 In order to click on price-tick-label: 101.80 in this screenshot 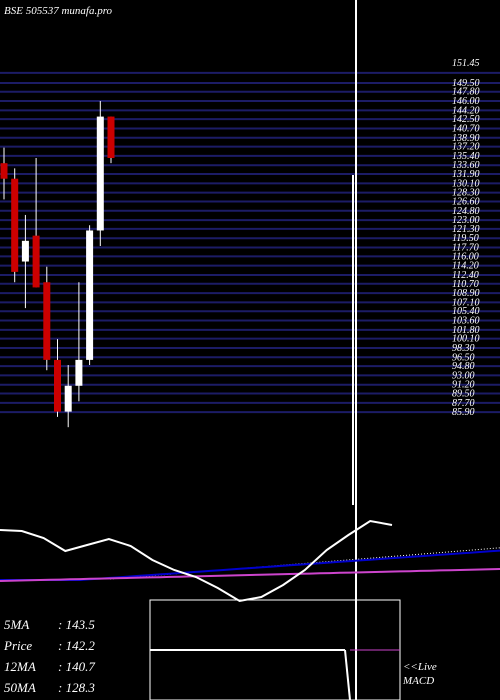, I will do `click(466, 330)`.